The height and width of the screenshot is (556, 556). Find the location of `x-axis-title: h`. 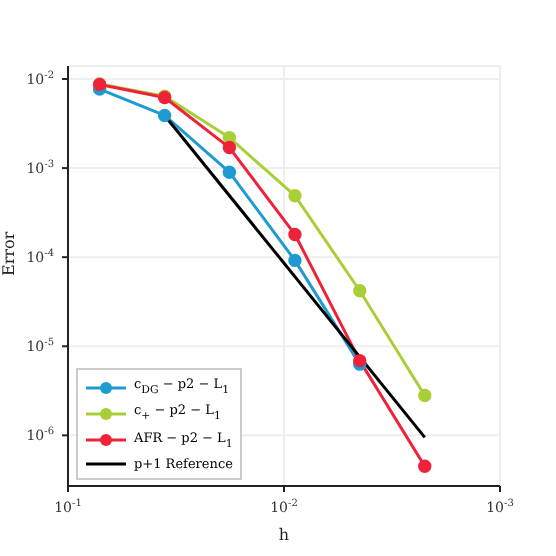

x-axis-title: h is located at coordinates (284, 535).